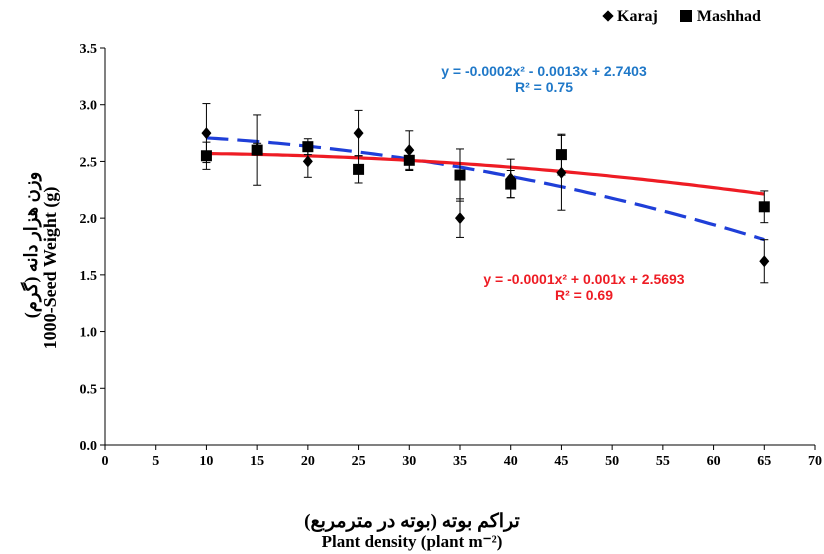 The width and height of the screenshot is (824, 554). What do you see at coordinates (561, 461) in the screenshot?
I see `x-tick-label: 45` at bounding box center [561, 461].